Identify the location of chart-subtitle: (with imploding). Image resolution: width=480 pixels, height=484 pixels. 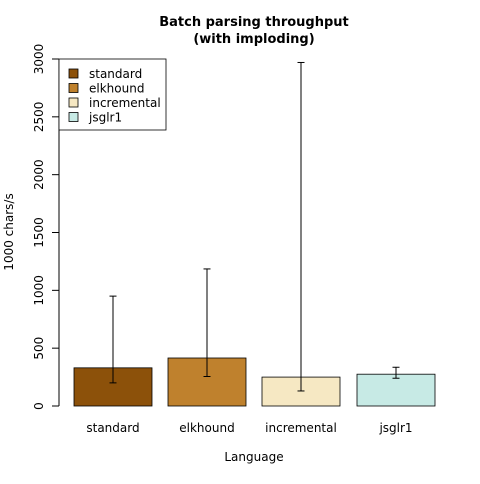
(253, 39).